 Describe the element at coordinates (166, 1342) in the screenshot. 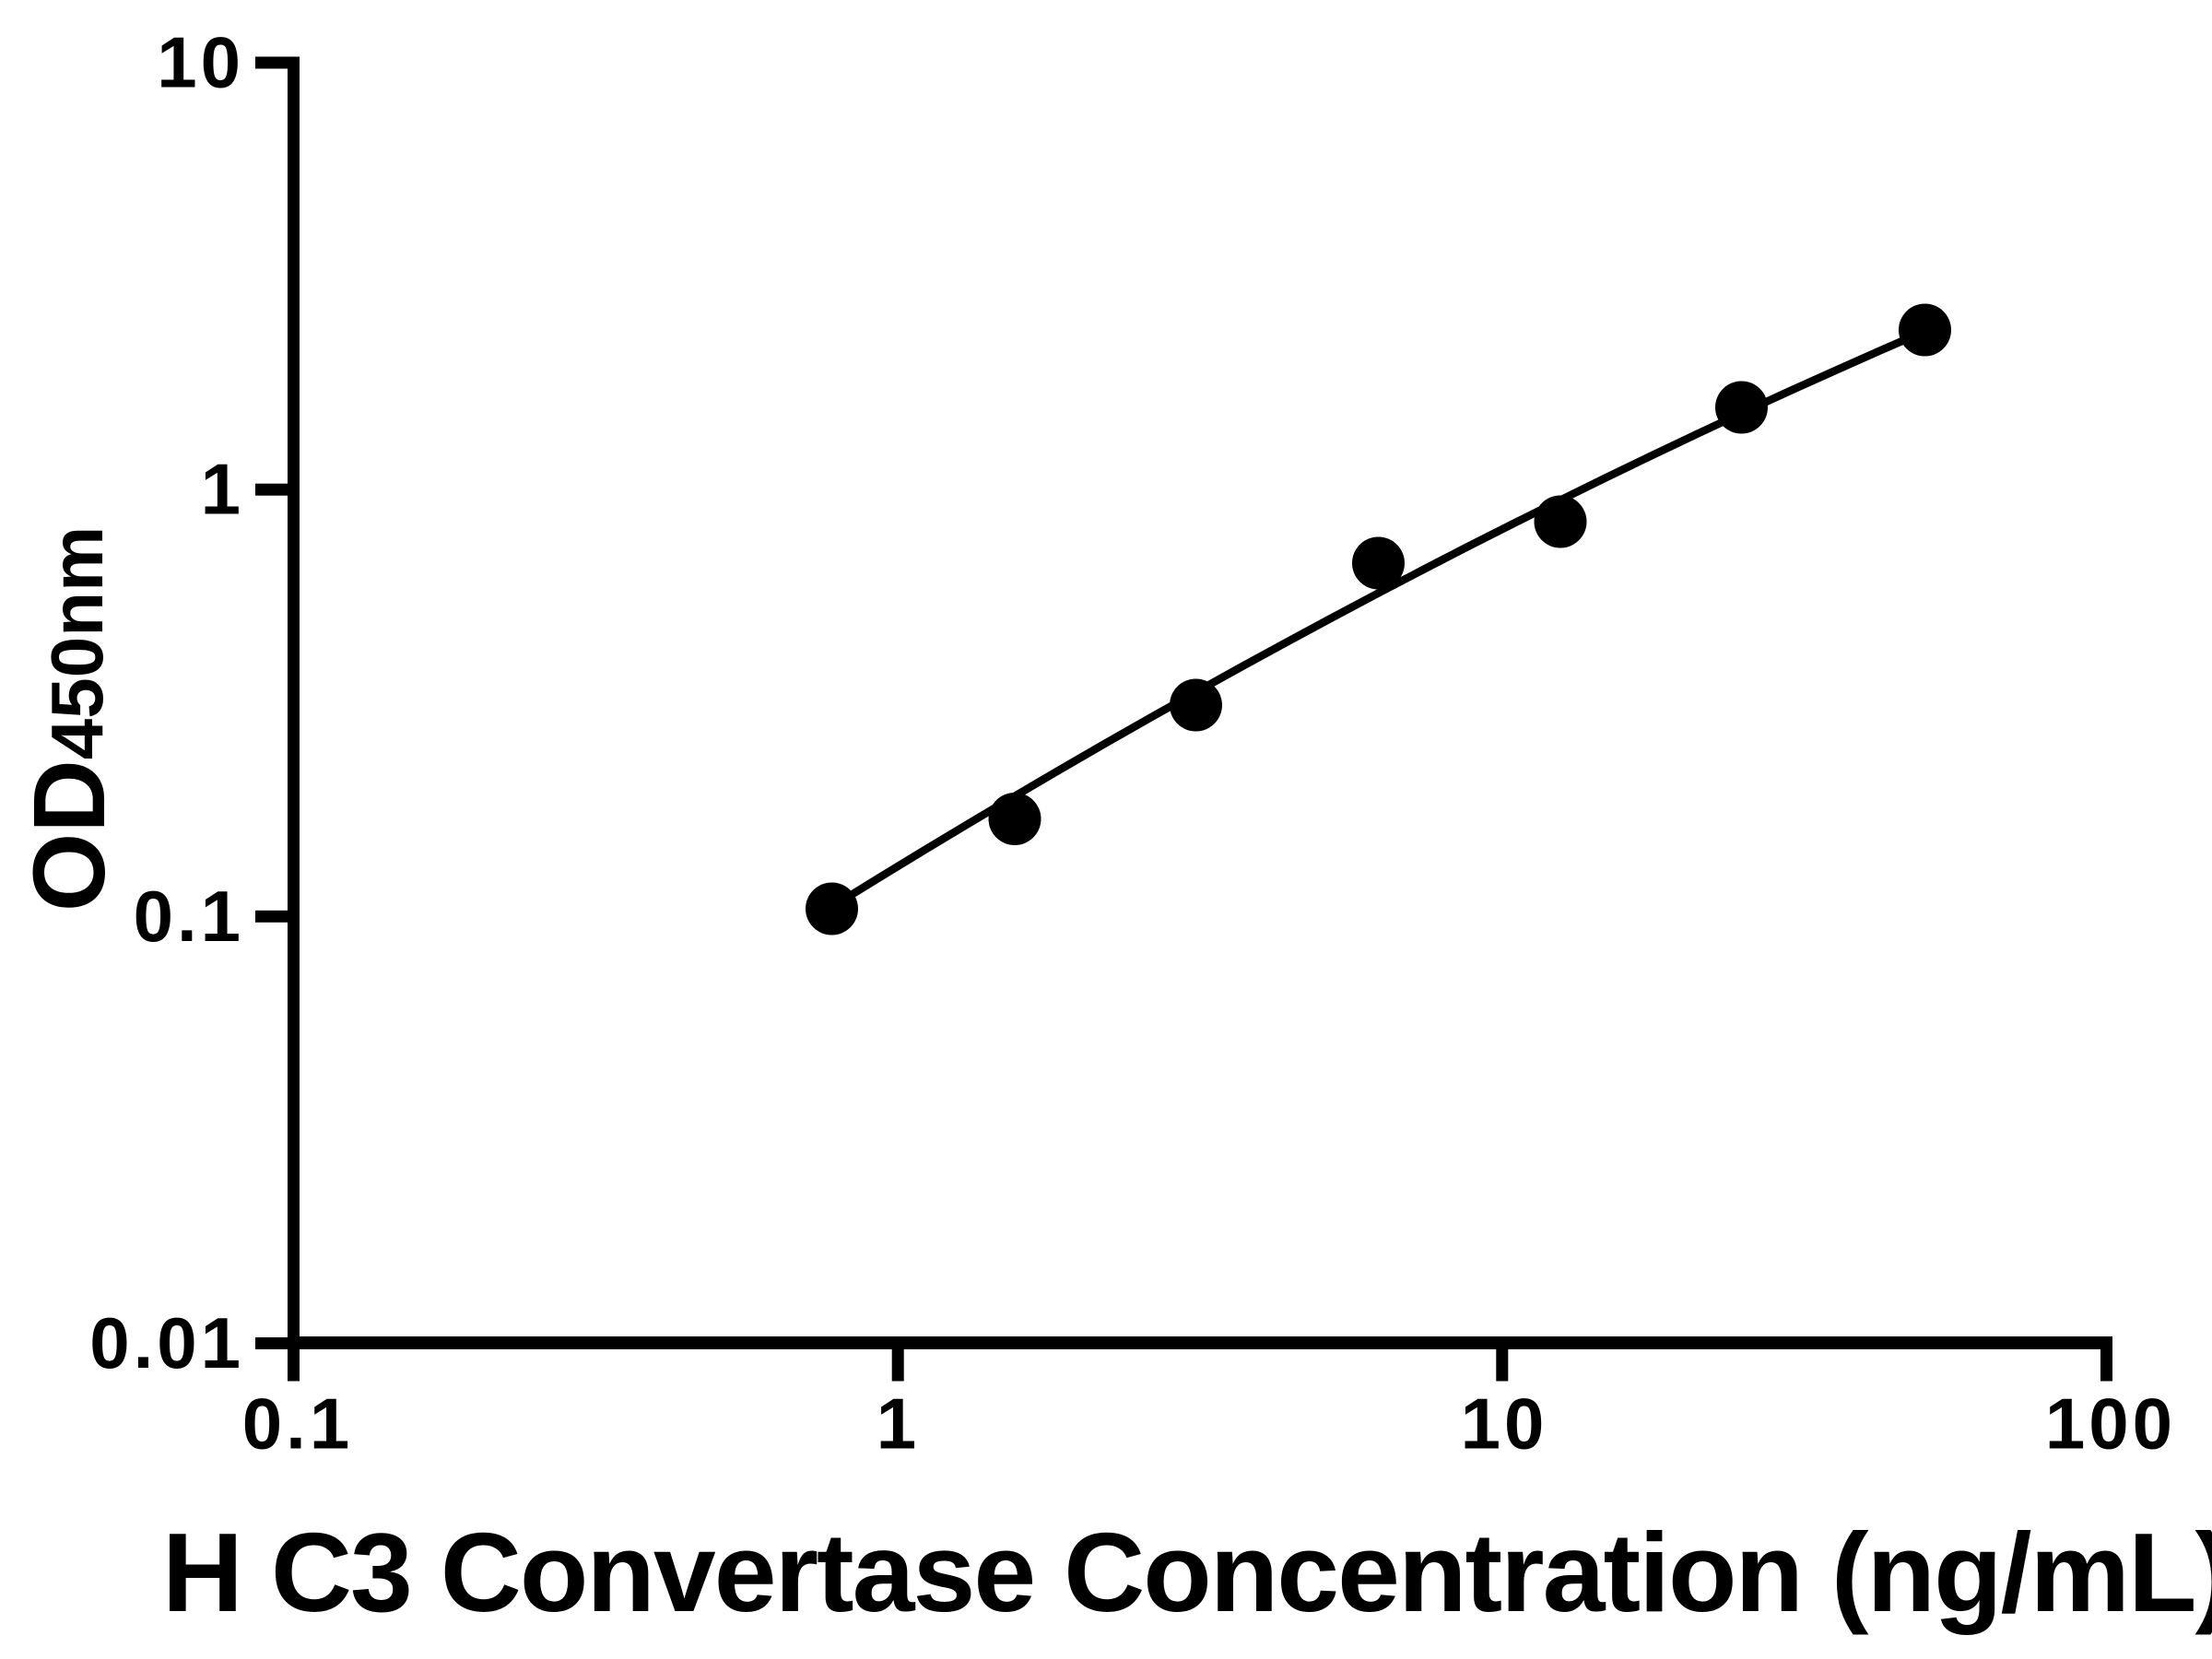

I see `svg-text: 0.01` at that location.